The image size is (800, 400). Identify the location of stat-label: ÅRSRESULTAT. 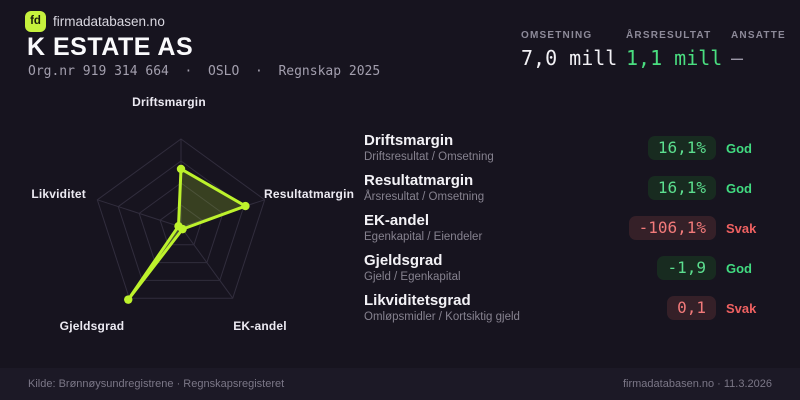
(669, 35).